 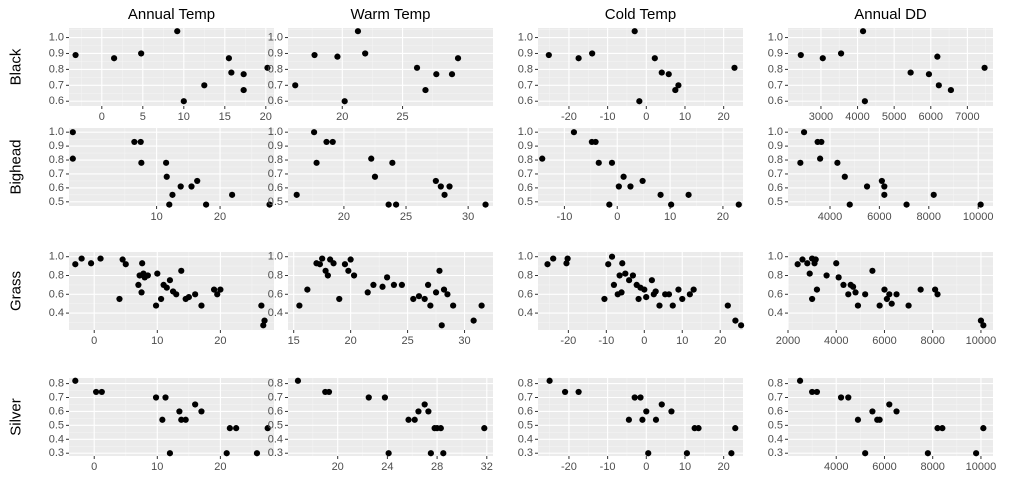 What do you see at coordinates (890, 67) in the screenshot?
I see `panel-background` at bounding box center [890, 67].